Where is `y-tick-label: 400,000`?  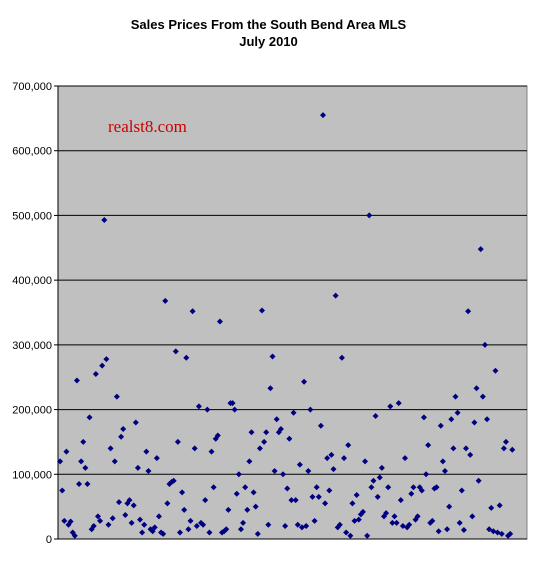 y-tick-label: 400,000 is located at coordinates (32, 281).